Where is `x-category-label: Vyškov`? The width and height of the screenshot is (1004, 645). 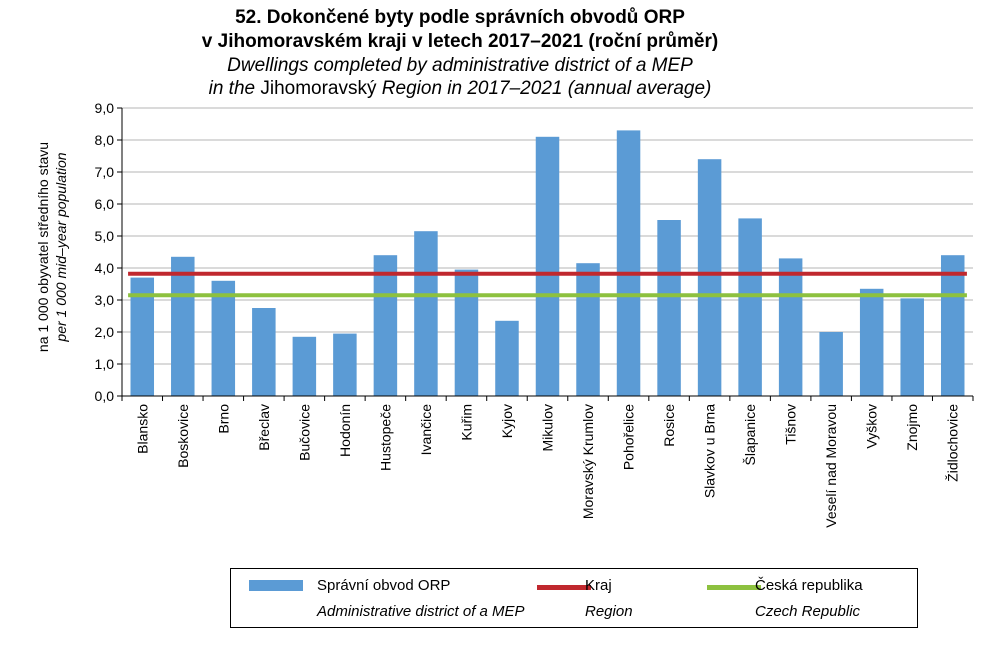 x-category-label: Vyškov is located at coordinates (872, 426).